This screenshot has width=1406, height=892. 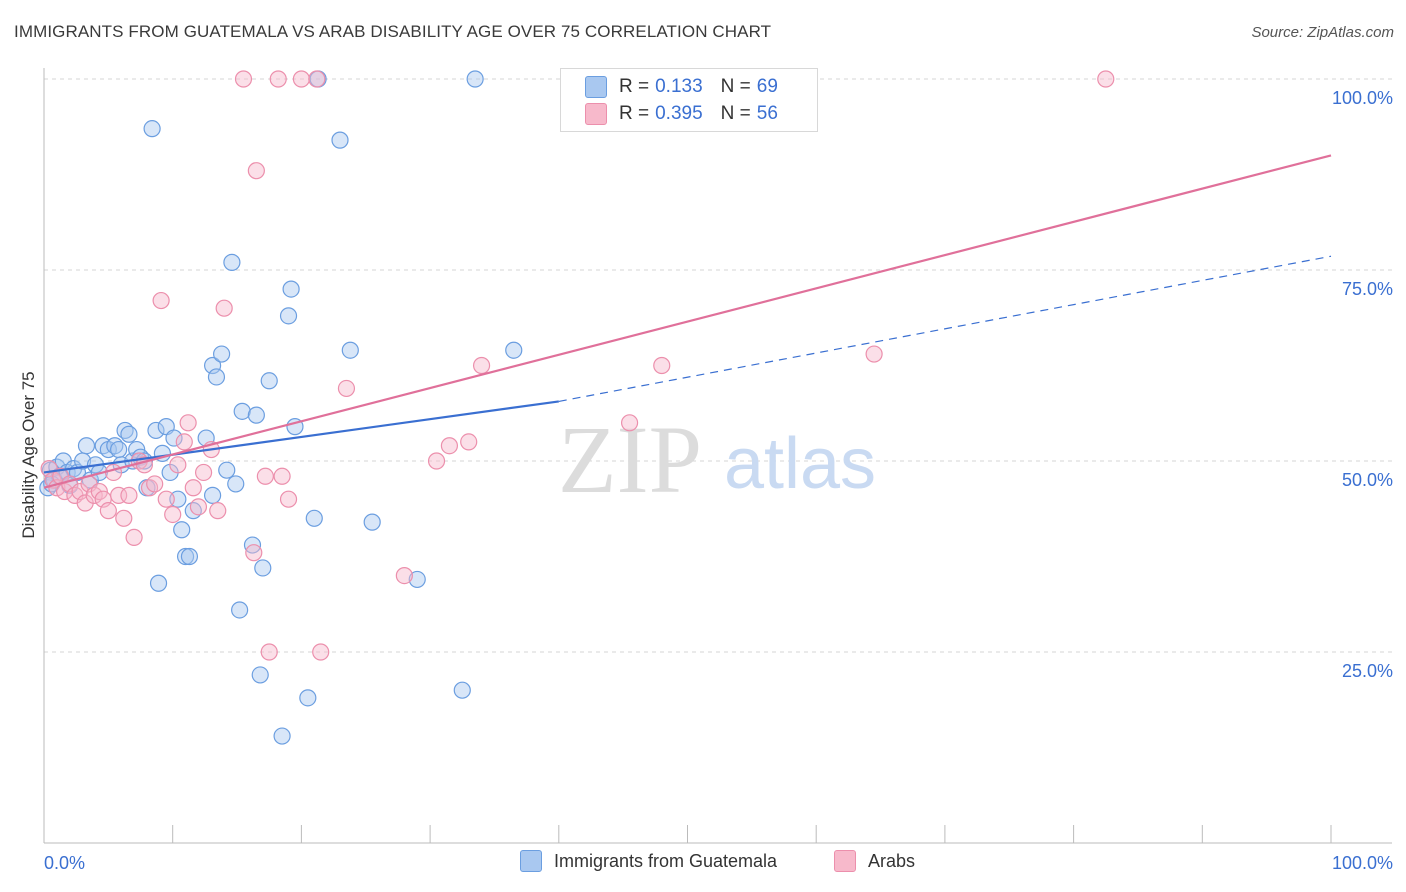 I want to click on trend-line-guatemala-extension, so click(x=945, y=328).